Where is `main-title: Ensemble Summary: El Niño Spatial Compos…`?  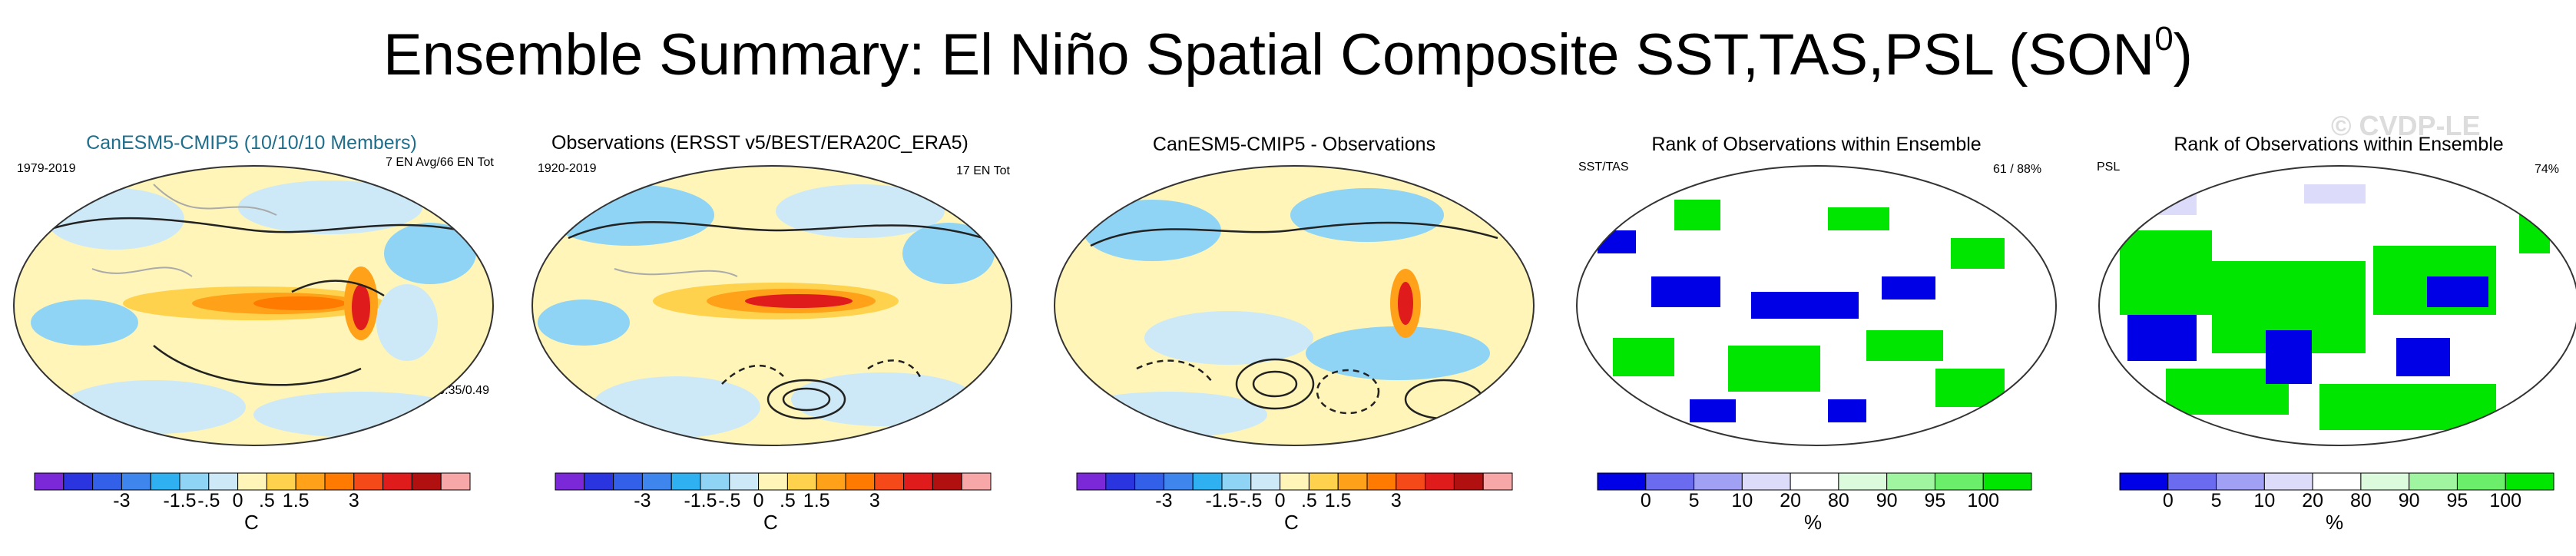
main-title: Ensemble Summary: El Niño Spatial Compos… is located at coordinates (1288, 54).